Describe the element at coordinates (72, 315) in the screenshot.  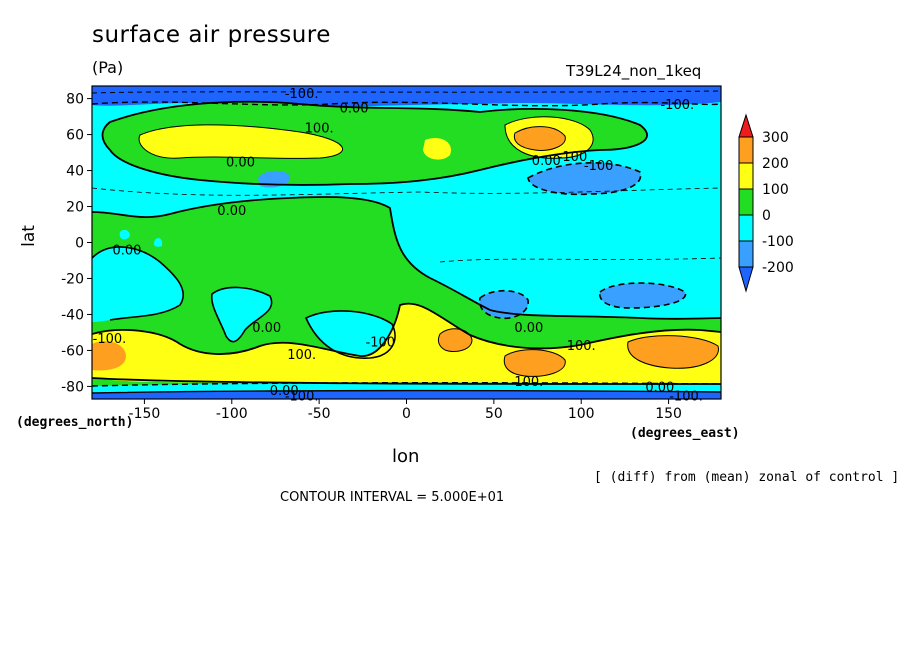
I see `y-tick-label: -40` at that location.